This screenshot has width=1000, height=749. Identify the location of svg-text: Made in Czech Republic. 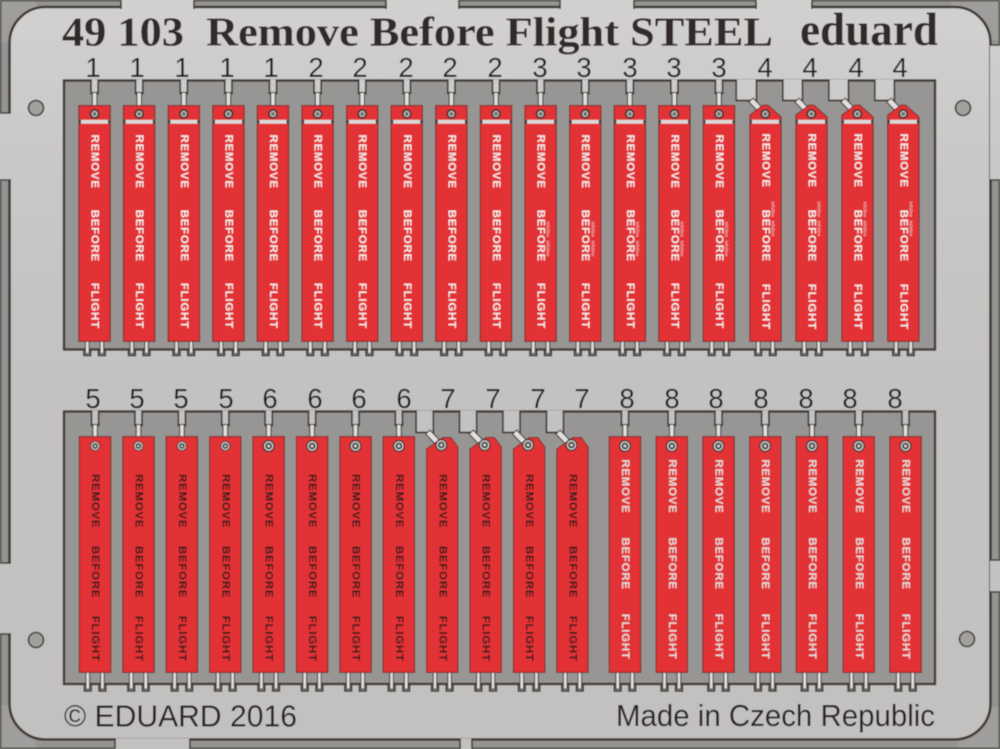
(775, 716).